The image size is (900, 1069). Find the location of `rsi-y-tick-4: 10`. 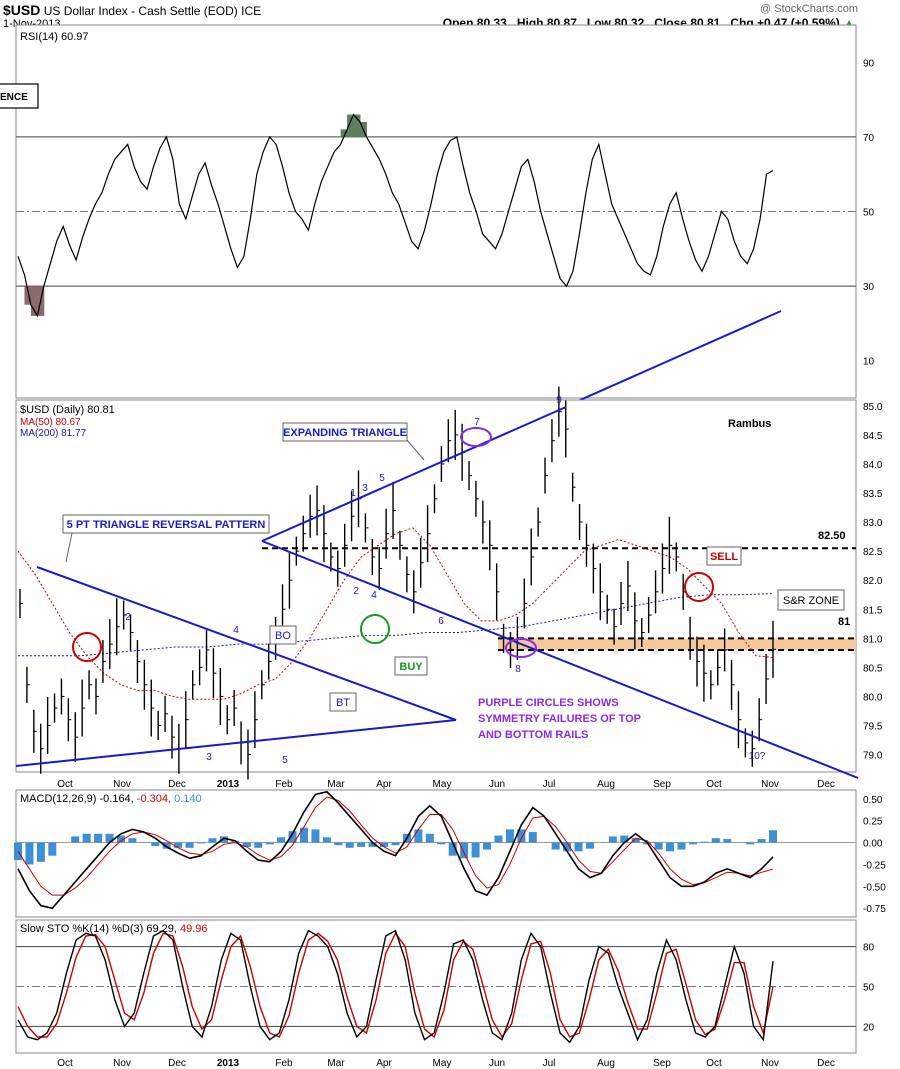

rsi-y-tick-4: 10 is located at coordinates (869, 362).